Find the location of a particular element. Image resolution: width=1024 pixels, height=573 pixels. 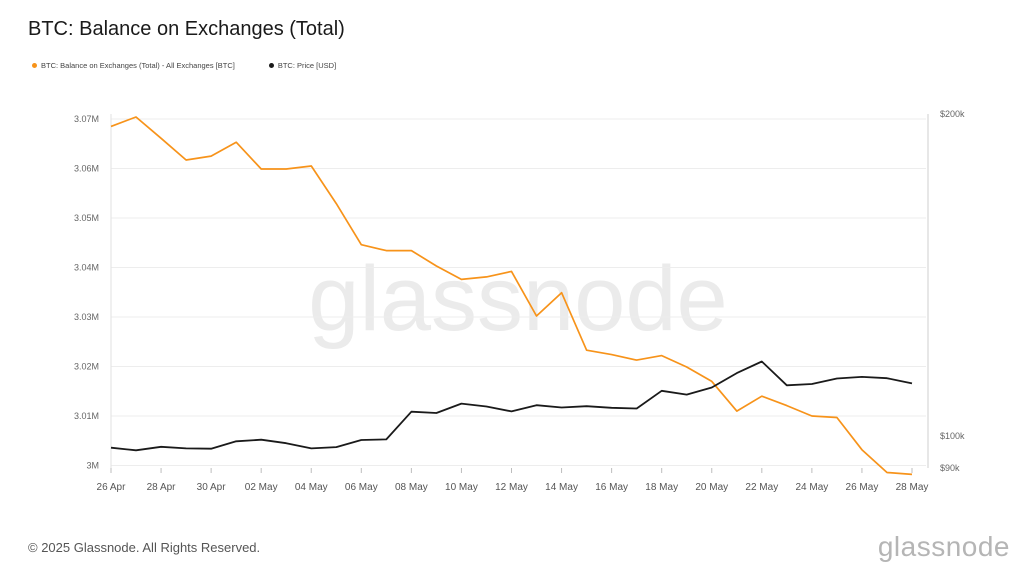

x-tick-label: 26 Apr is located at coordinates (112, 487).